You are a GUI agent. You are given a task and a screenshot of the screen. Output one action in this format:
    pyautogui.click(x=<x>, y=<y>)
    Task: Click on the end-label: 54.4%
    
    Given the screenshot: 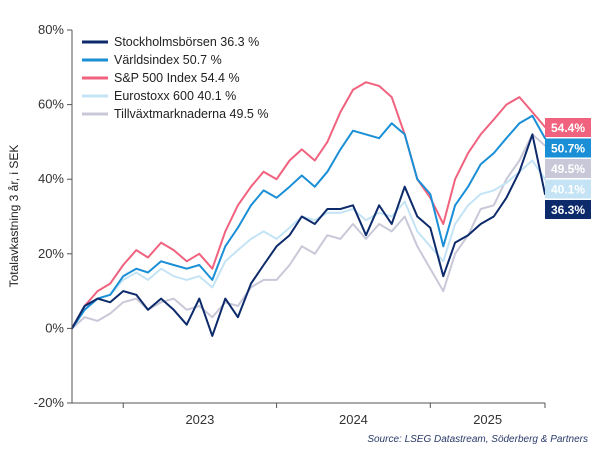 What is the action you would take?
    pyautogui.click(x=568, y=128)
    